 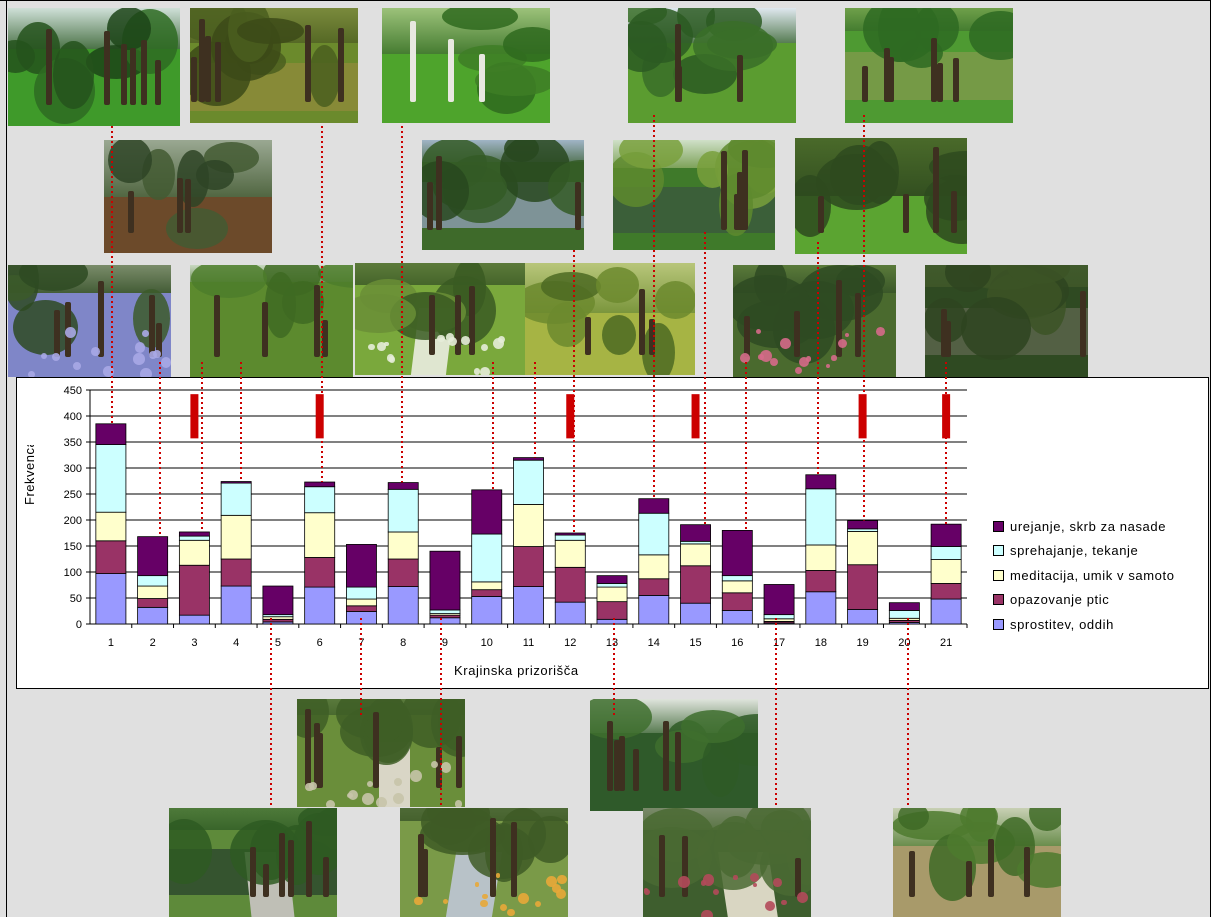 What do you see at coordinates (712, 65) in the screenshot?
I see `photo-old-tree` at bounding box center [712, 65].